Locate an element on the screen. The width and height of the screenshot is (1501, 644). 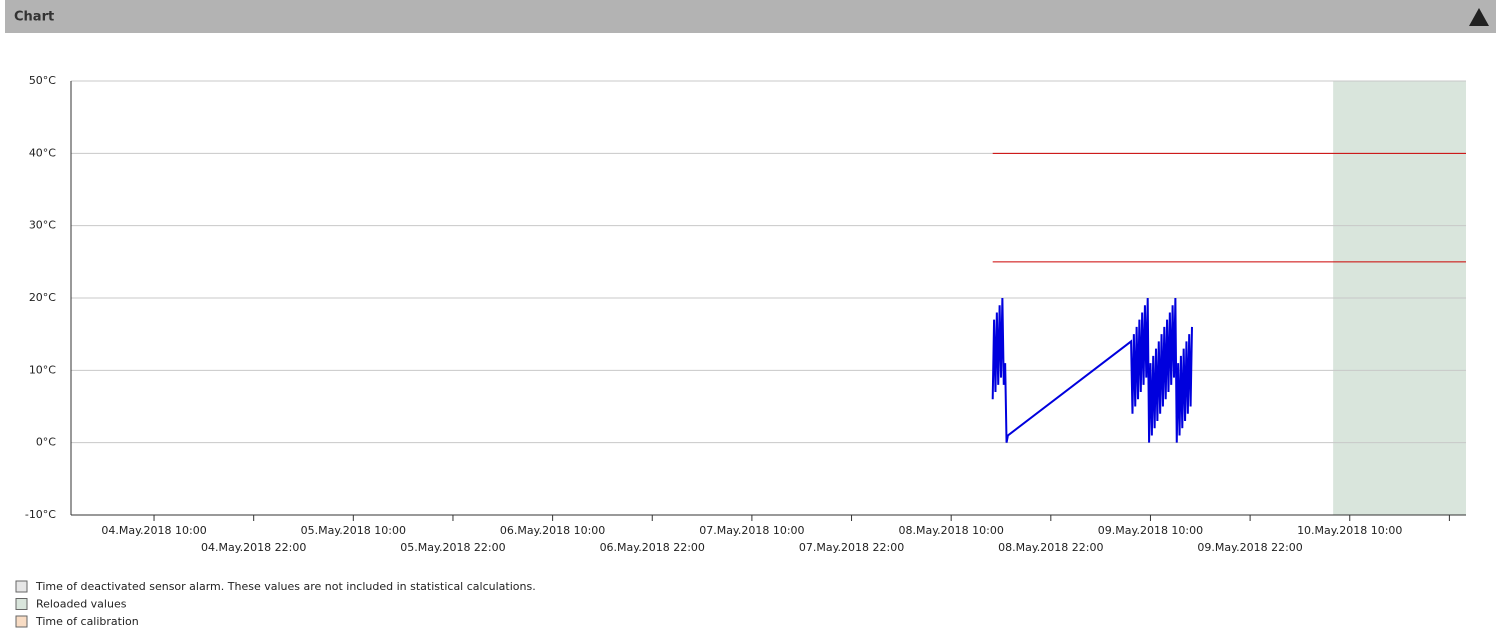
series-line is located at coordinates (1092, 370).